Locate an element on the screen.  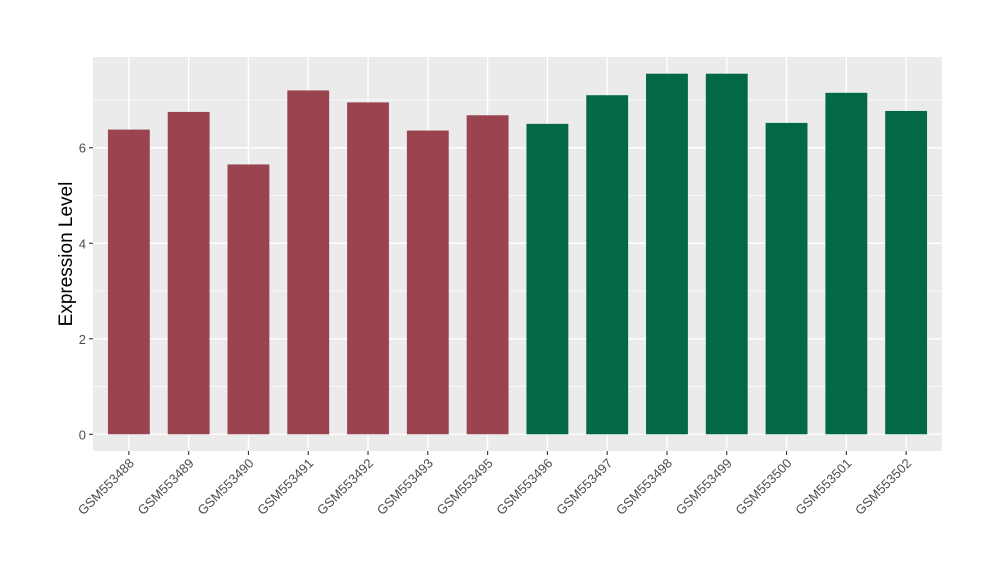
x-tick-label: GSM553497 is located at coordinates (584, 487).